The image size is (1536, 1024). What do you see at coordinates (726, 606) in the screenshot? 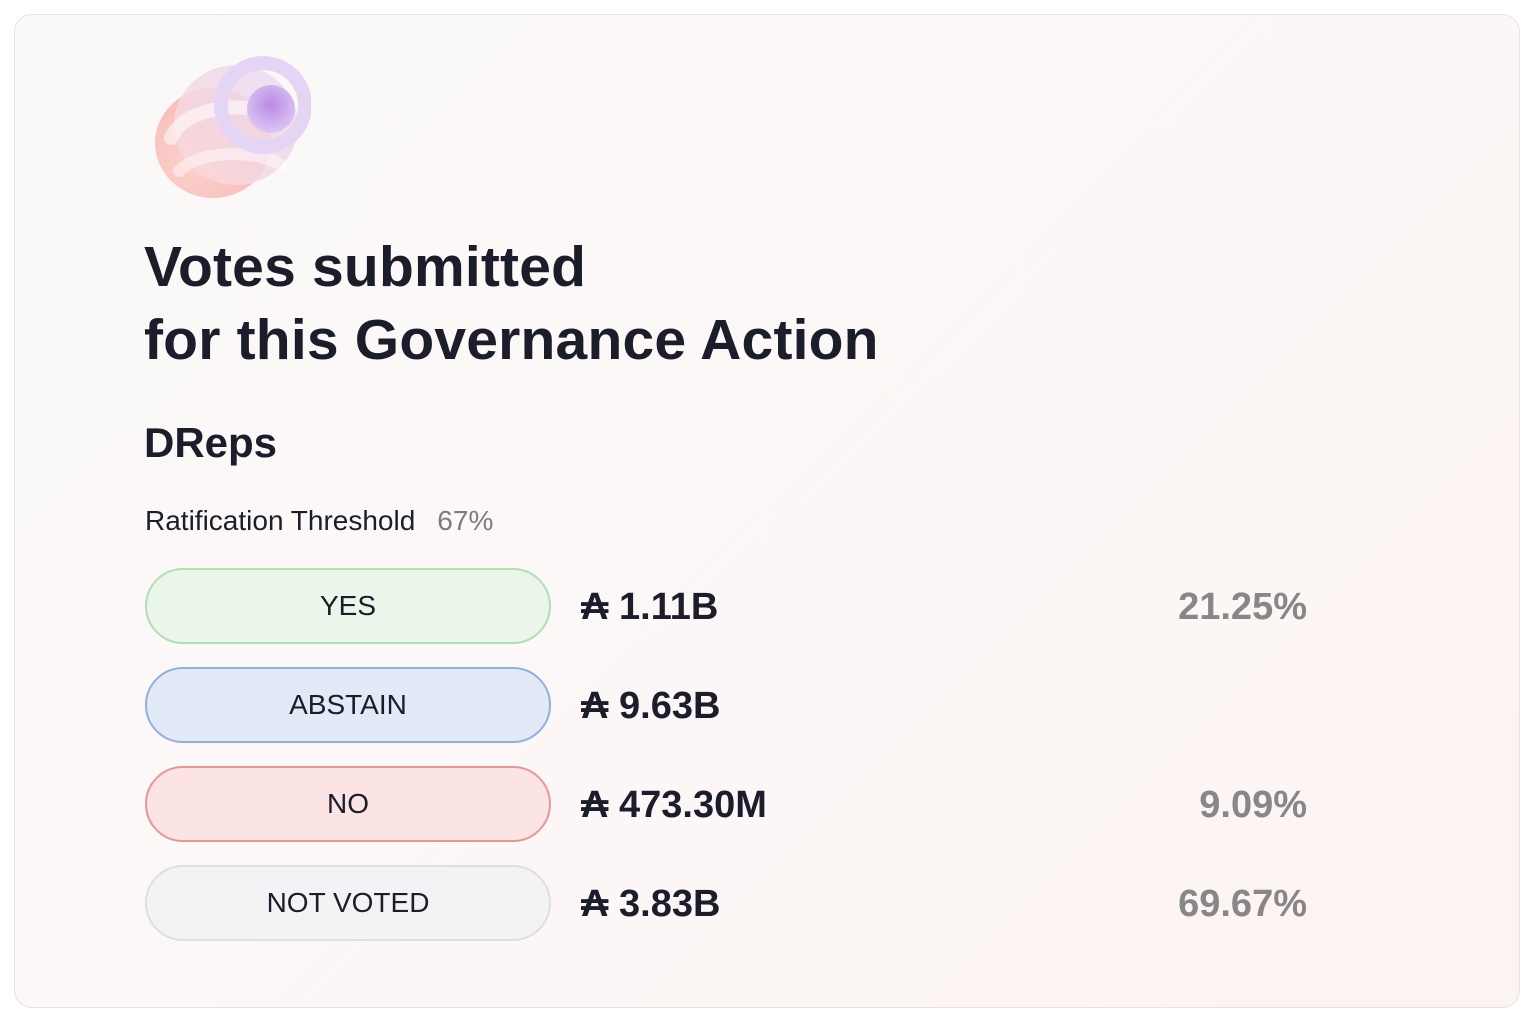
I see `vote-row: YES ₳ 1.11B 21.25%` at bounding box center [726, 606].